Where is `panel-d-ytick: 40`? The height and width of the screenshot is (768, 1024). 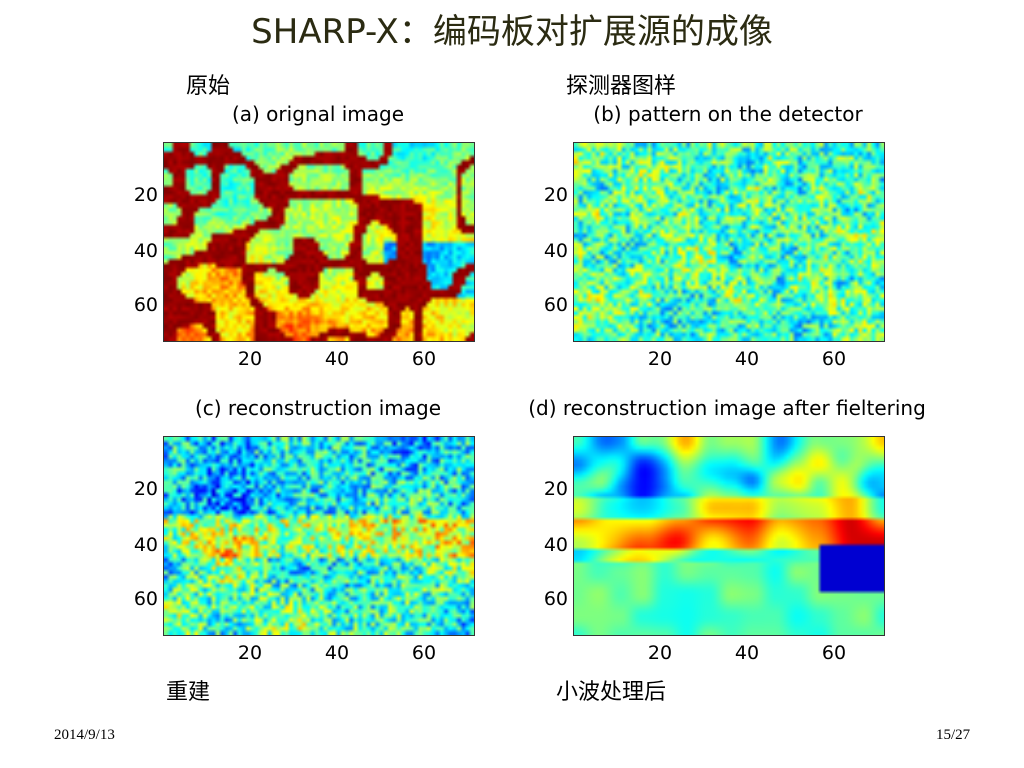 panel-d-ytick: 40 is located at coordinates (555, 545).